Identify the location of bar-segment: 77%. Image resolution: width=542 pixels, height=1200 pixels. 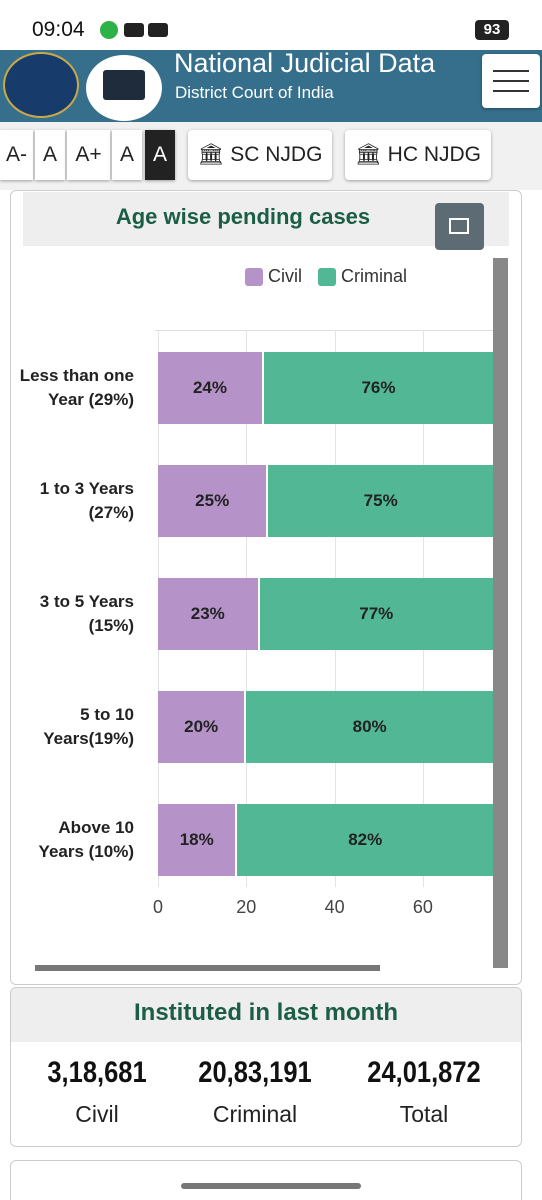
(376, 613).